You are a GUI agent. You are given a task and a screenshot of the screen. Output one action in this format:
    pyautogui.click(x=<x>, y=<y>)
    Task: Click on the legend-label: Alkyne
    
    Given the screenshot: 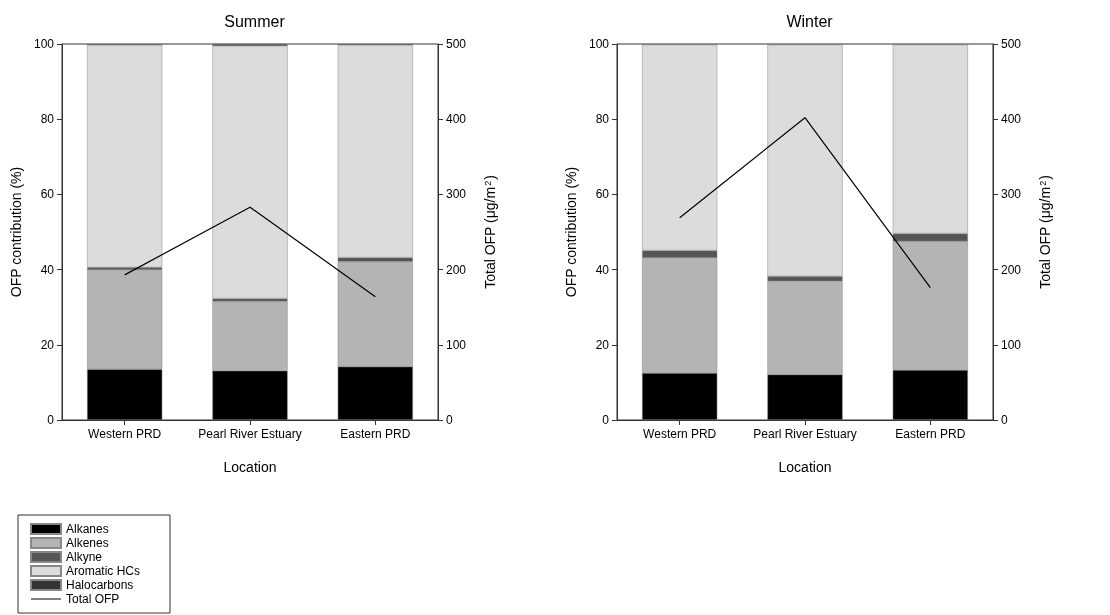 What is the action you would take?
    pyautogui.click(x=84, y=557)
    